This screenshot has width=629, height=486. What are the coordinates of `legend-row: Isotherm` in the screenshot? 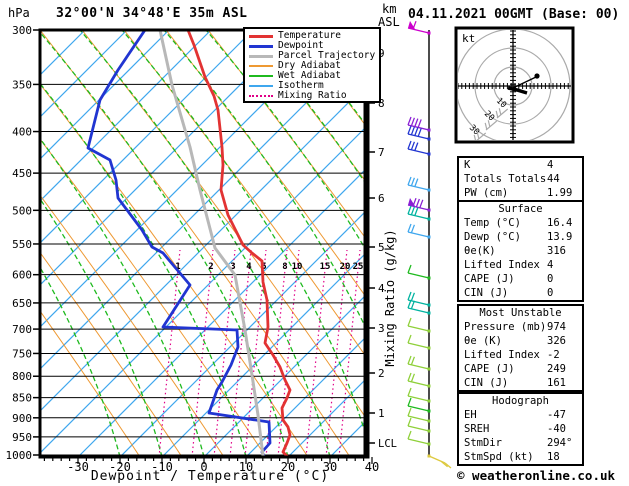 It's located at (312, 86).